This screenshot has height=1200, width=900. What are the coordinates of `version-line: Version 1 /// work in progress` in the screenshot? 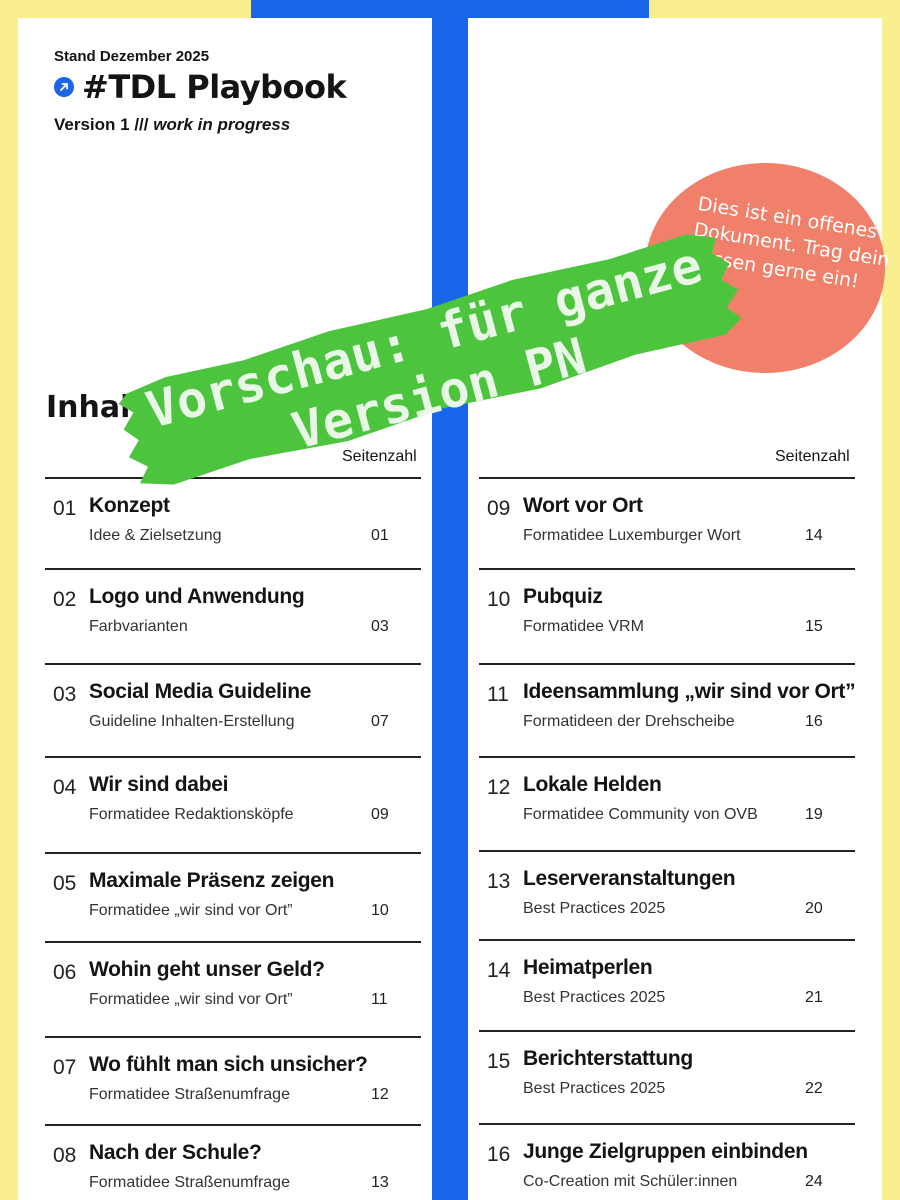 It's located at (172, 125).